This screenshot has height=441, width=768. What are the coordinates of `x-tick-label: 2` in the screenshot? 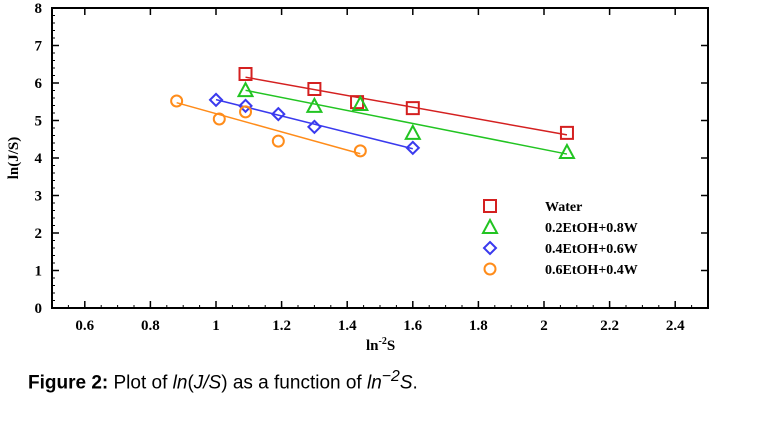 It's located at (544, 326).